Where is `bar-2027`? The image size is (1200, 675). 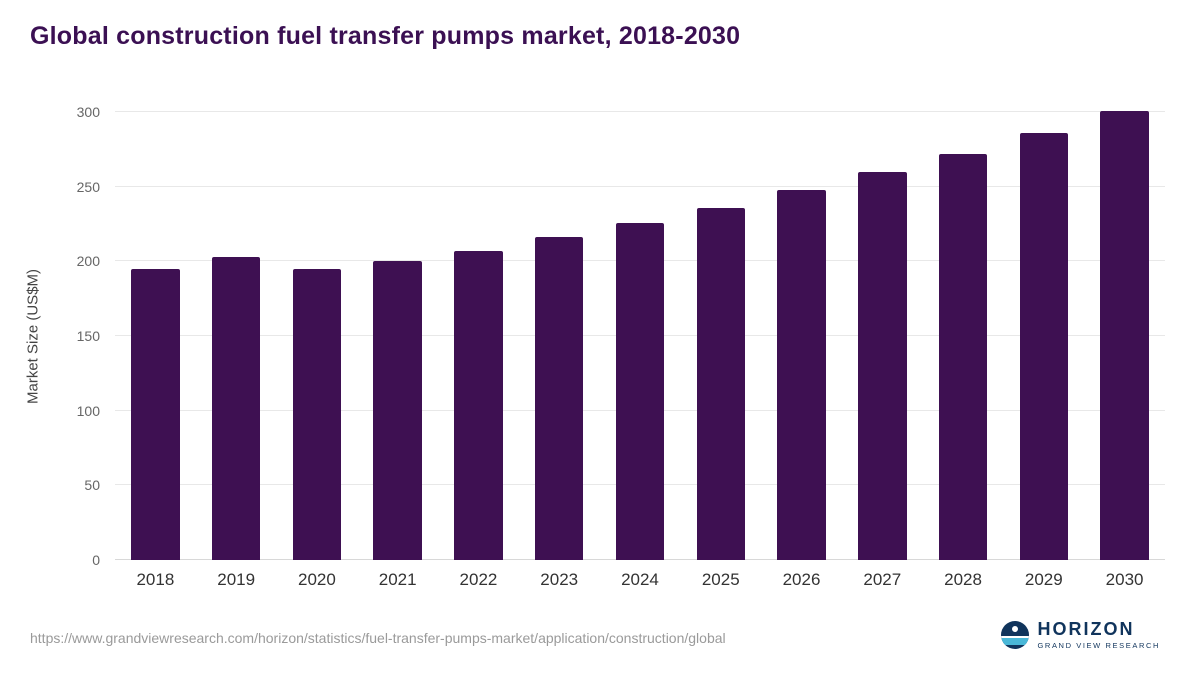
bar-2027 is located at coordinates (882, 365).